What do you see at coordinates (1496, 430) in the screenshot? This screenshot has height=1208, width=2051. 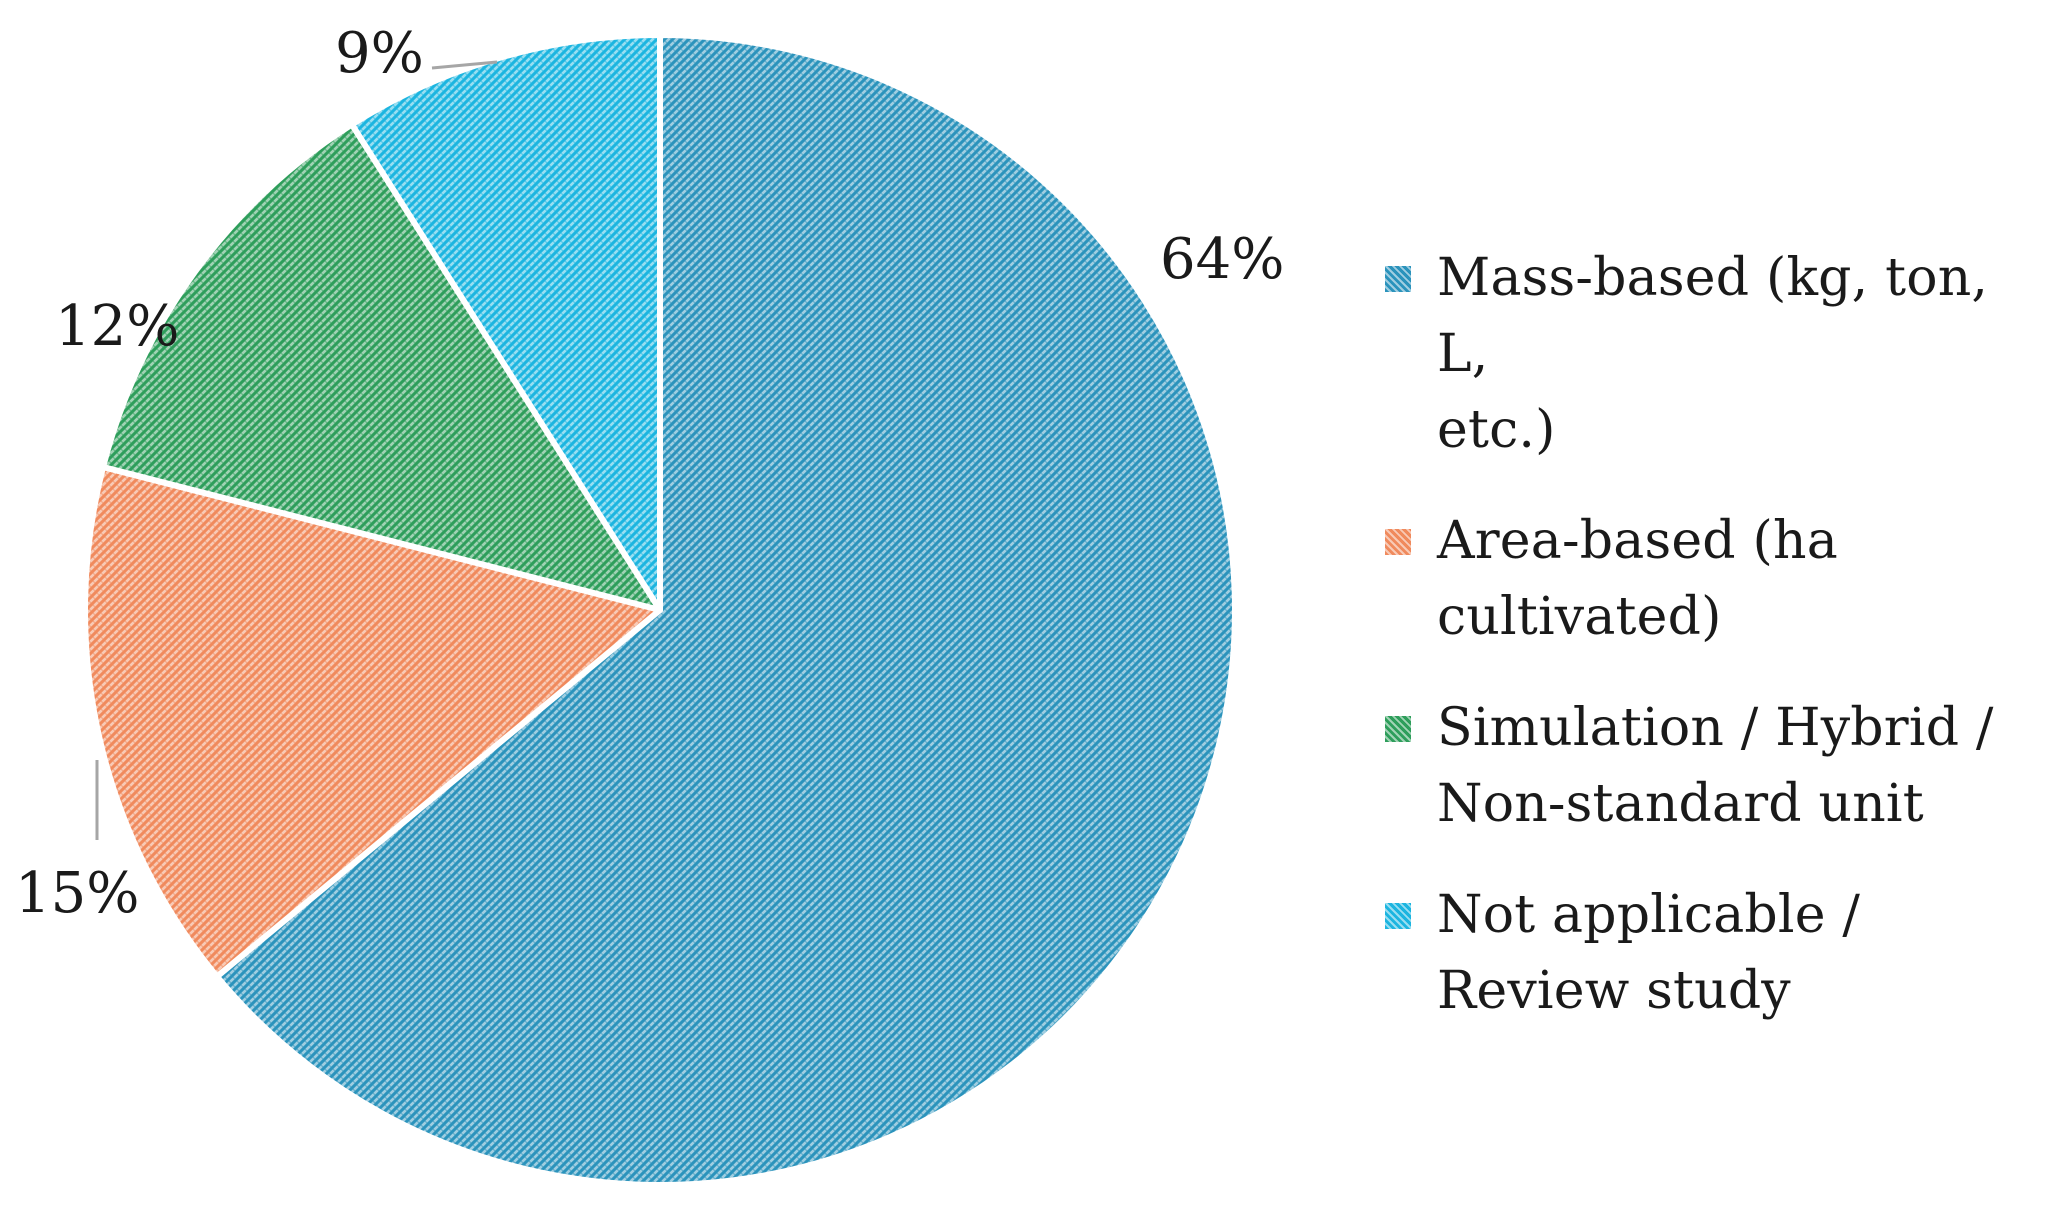 I see `legend-label-line2: etc.)` at bounding box center [1496, 430].